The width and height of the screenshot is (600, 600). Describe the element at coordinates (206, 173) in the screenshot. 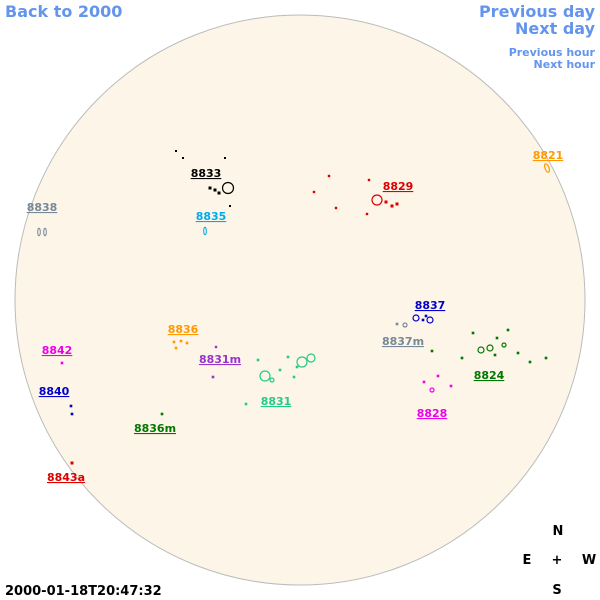

I see `region-label: 8833` at that location.